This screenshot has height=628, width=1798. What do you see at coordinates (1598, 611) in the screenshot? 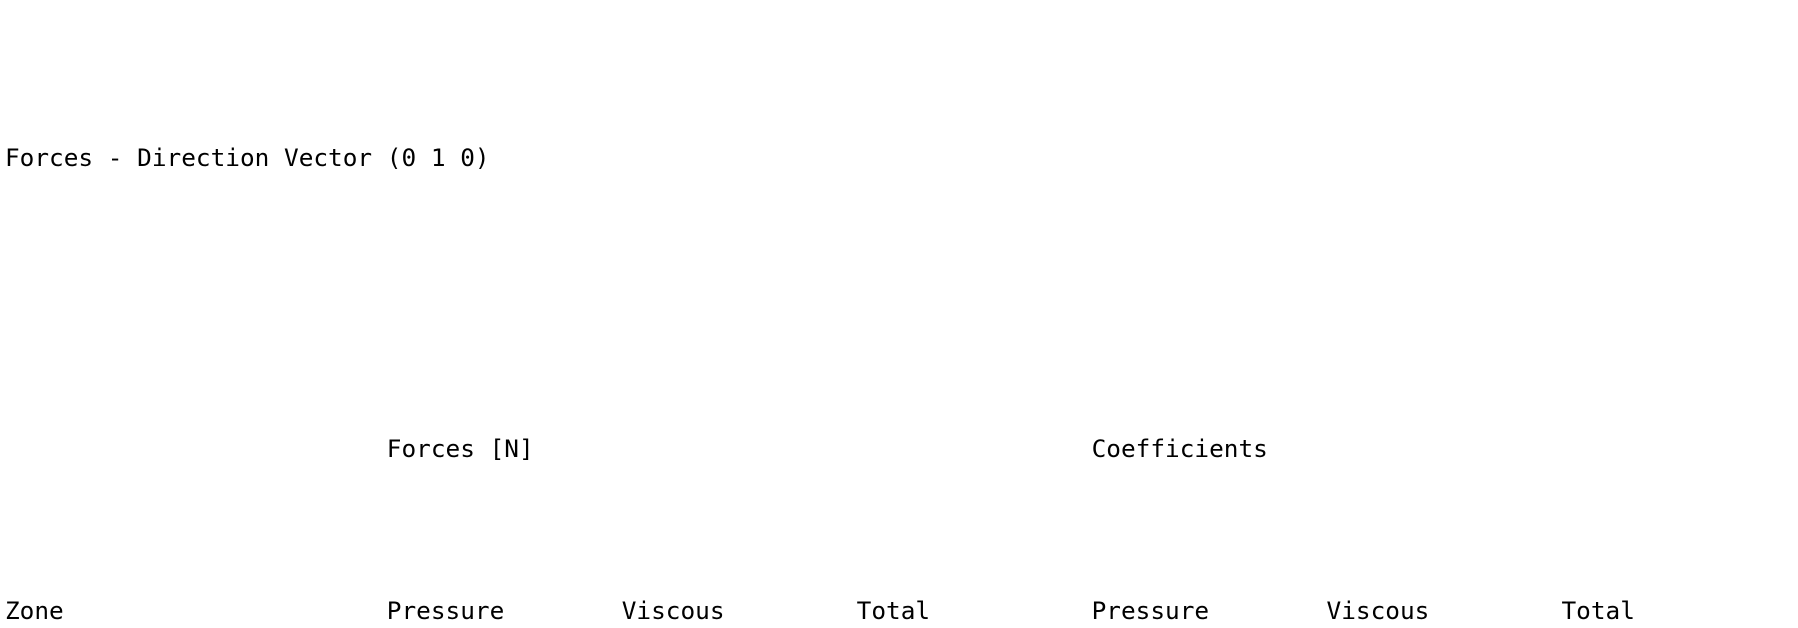
I see `column-header-total-coeff: Total` at bounding box center [1598, 611].